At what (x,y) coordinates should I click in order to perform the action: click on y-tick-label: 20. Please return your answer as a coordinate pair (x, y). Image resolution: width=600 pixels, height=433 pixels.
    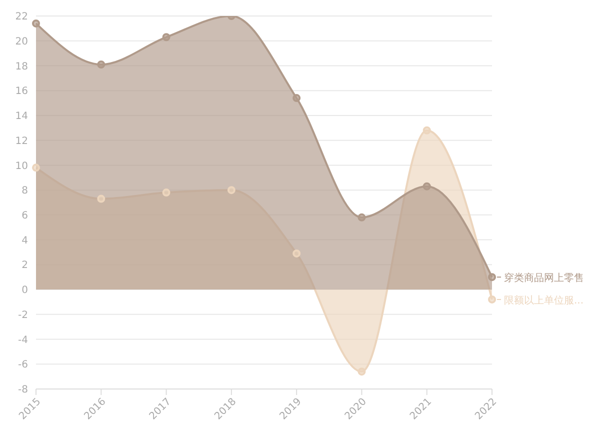
    Looking at the image, I should click on (21, 42).